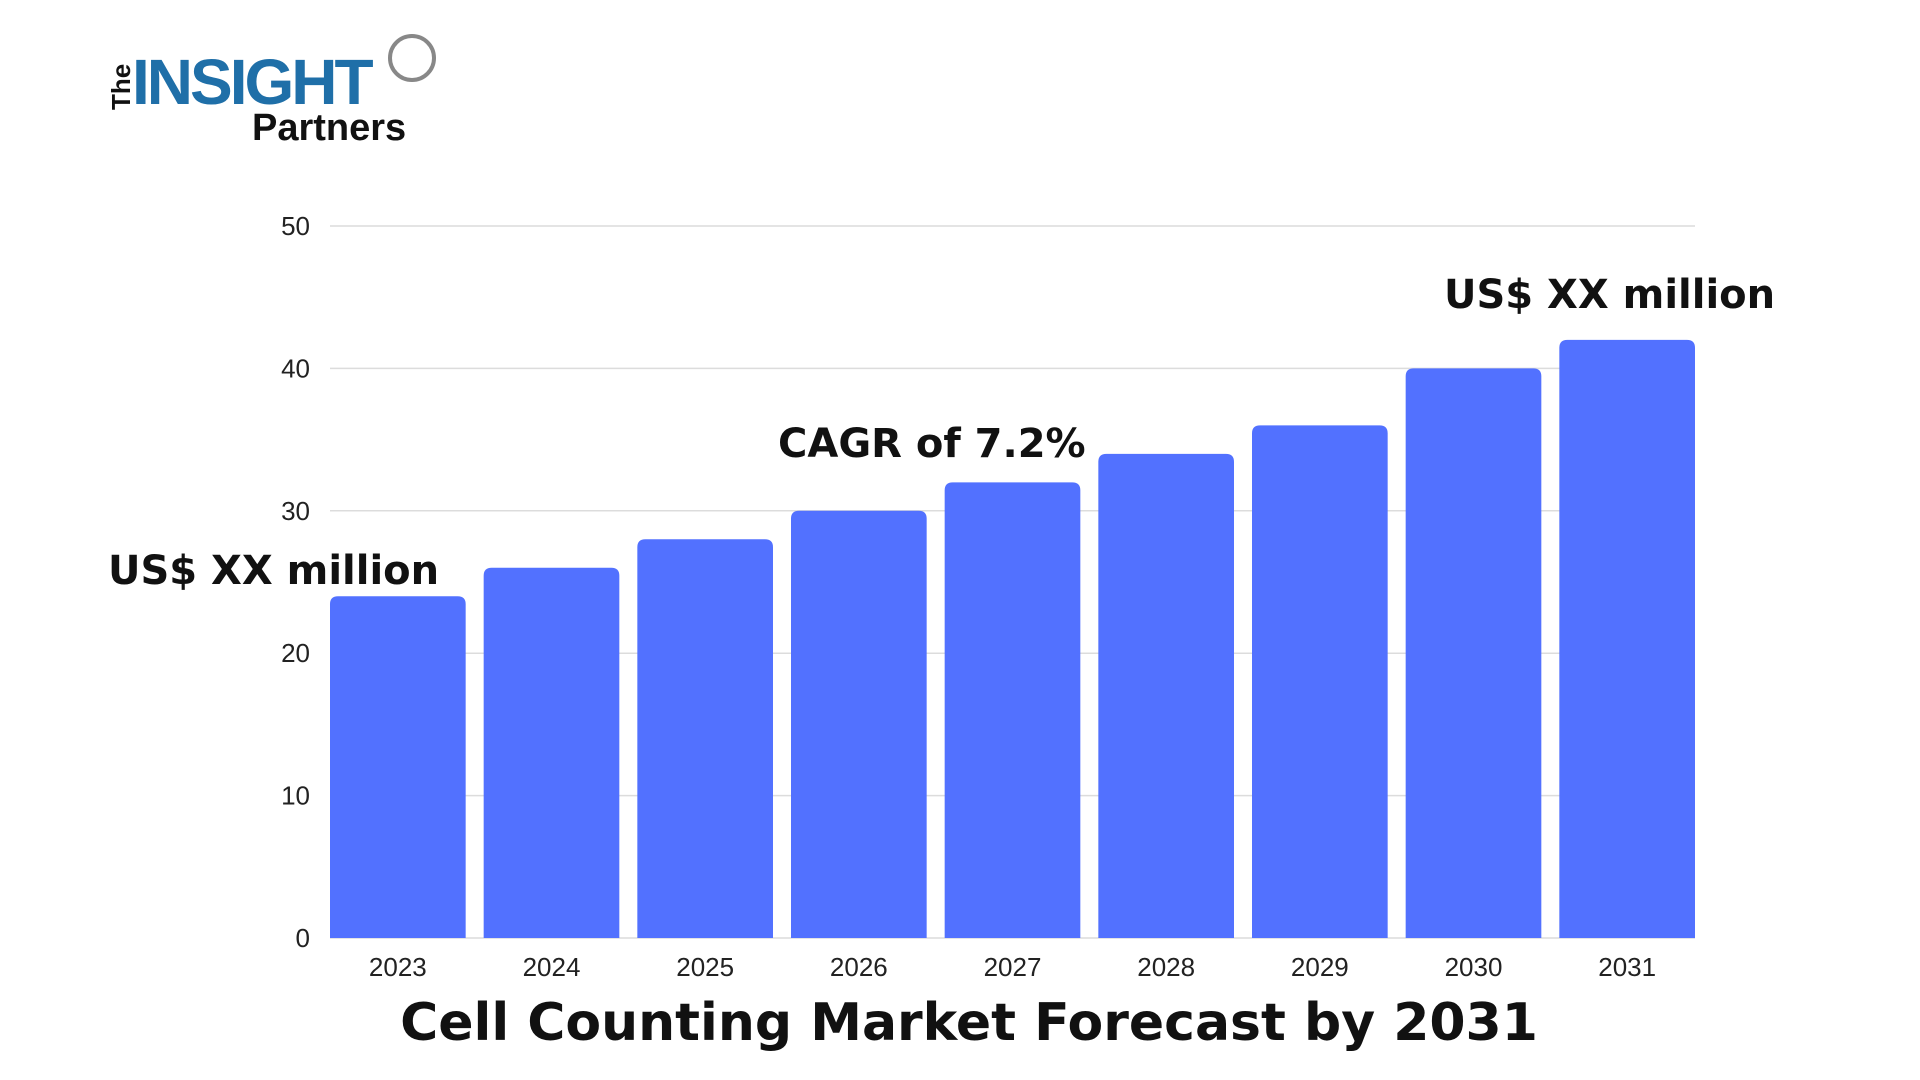 The image size is (1920, 1080). Describe the element at coordinates (295, 511) in the screenshot. I see `y-tick-label: 30` at that location.